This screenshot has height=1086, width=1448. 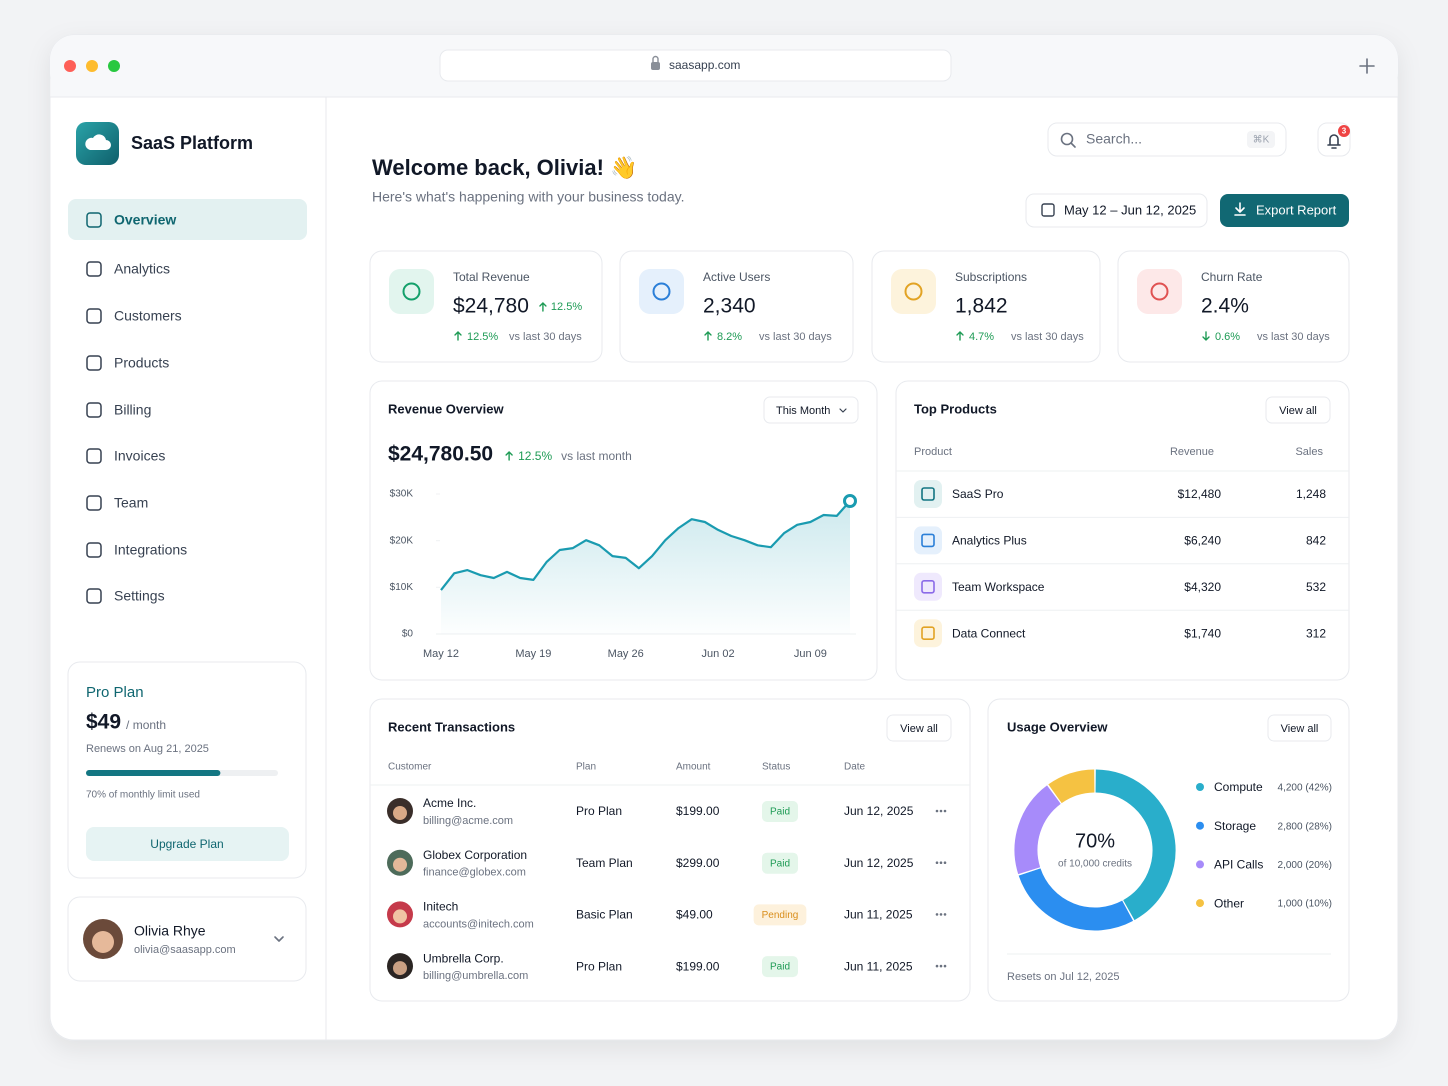 I want to click on x-tick-label: May 19, so click(x=533, y=654).